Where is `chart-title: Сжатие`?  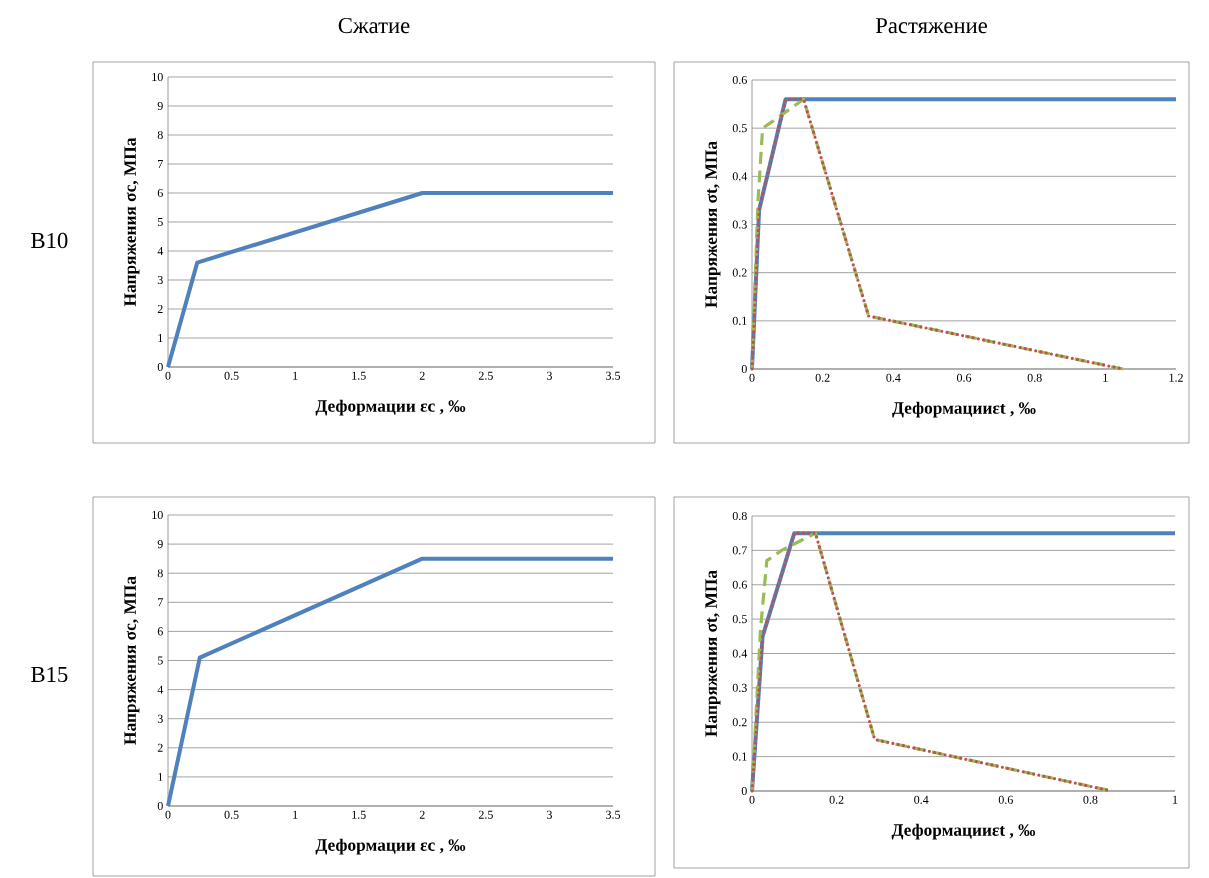 chart-title: Сжатие is located at coordinates (374, 25).